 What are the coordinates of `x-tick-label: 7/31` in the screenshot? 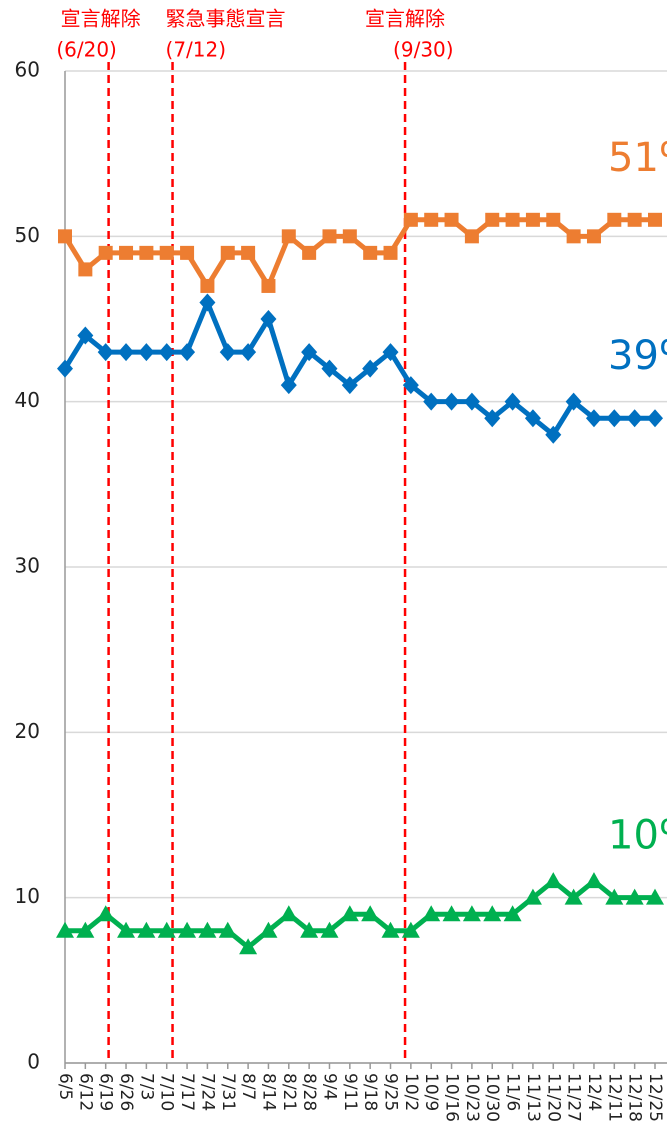 It's located at (228, 1092).